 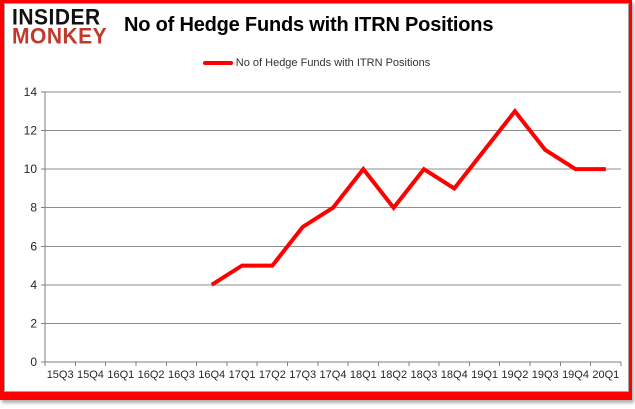 What do you see at coordinates (272, 375) in the screenshot?
I see `svg-text: 17Q2` at bounding box center [272, 375].